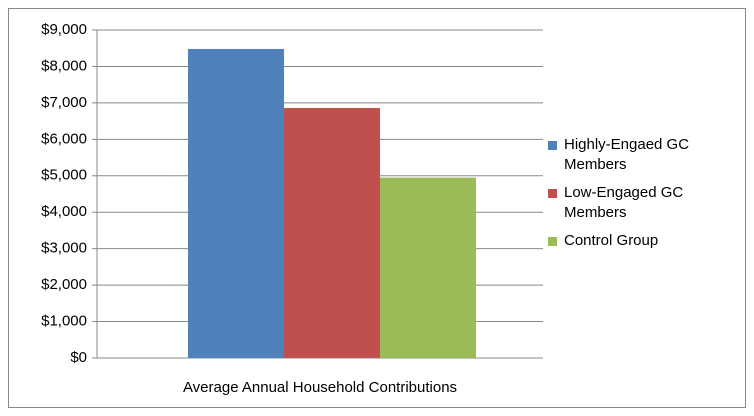  Describe the element at coordinates (64, 102) in the screenshot. I see `y-tick-label: $7,000` at that location.